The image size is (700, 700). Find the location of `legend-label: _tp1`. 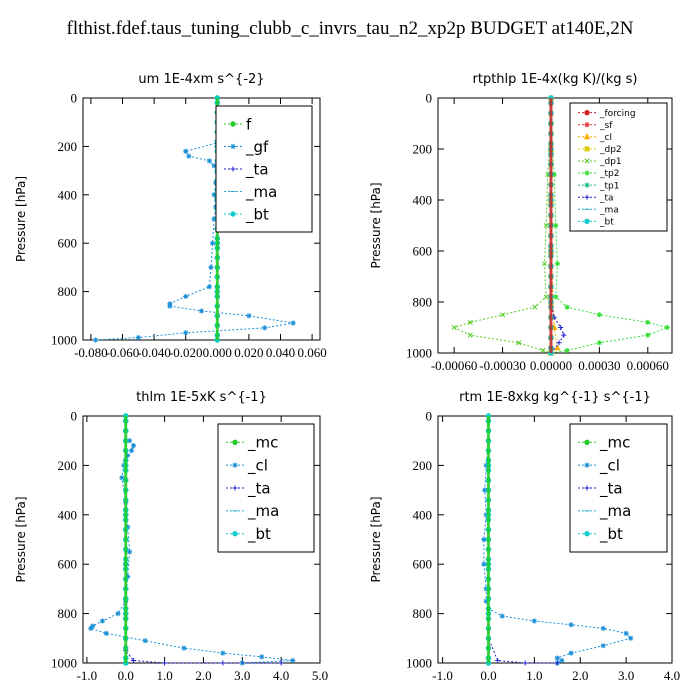

legend-label: _tp1 is located at coordinates (609, 186).